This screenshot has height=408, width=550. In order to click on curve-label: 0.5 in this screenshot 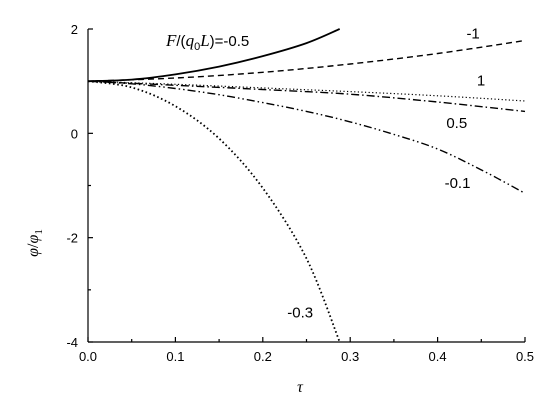, I will do `click(456, 123)`.